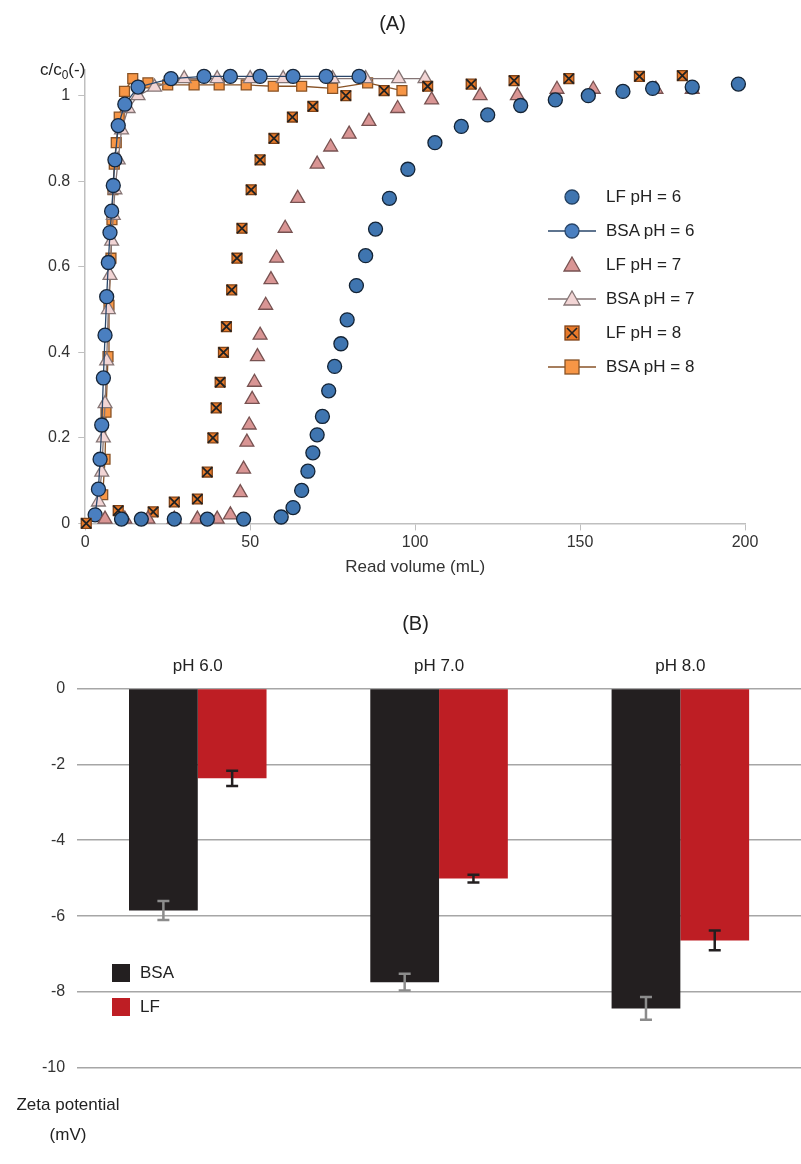 This screenshot has height=1164, width=801. I want to click on y-tick-label: -2, so click(58, 763).